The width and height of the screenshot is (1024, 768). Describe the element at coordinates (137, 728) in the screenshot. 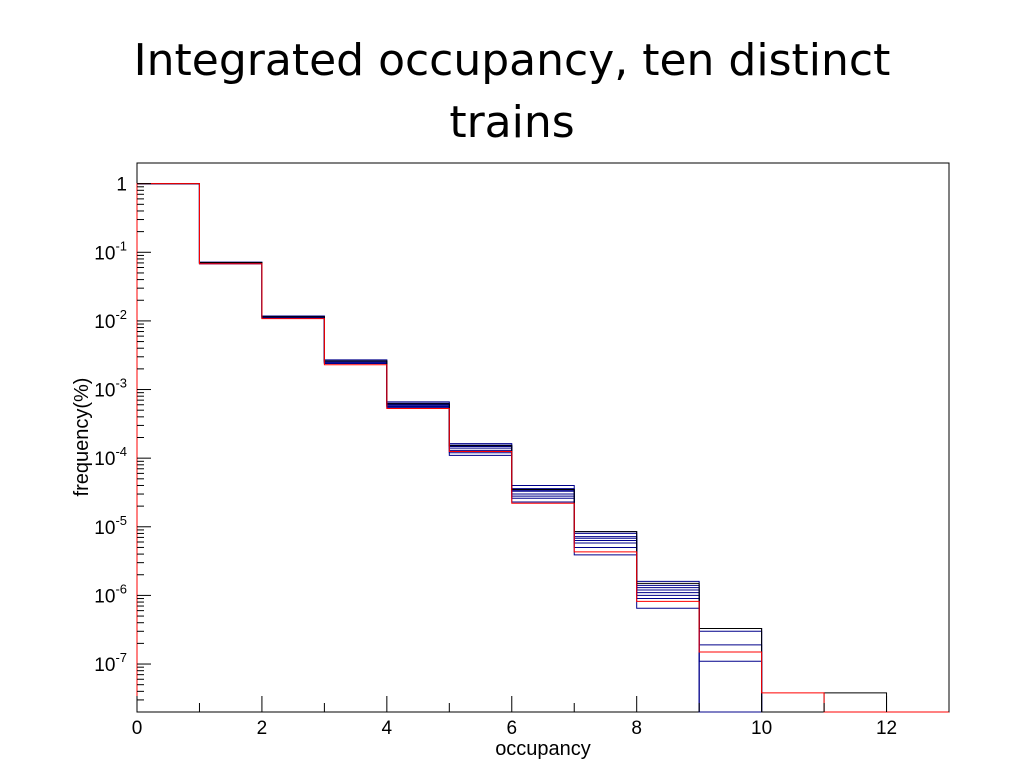

I see `x-tick-label: 0` at that location.